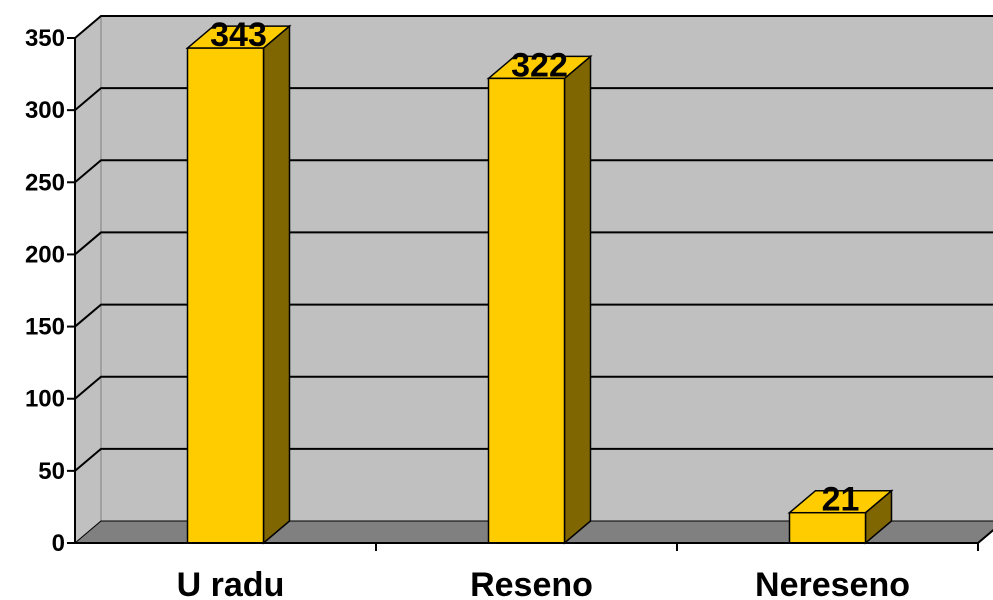  Describe the element at coordinates (45, 254) in the screenshot. I see `y-tick-label: 200` at that location.